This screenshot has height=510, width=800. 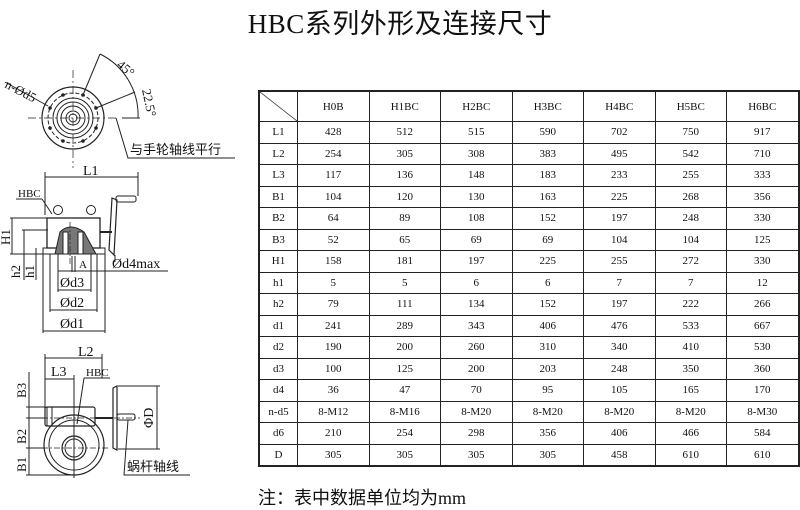 What do you see at coordinates (278, 196) in the screenshot?
I see `row-label: B1` at bounding box center [278, 196].